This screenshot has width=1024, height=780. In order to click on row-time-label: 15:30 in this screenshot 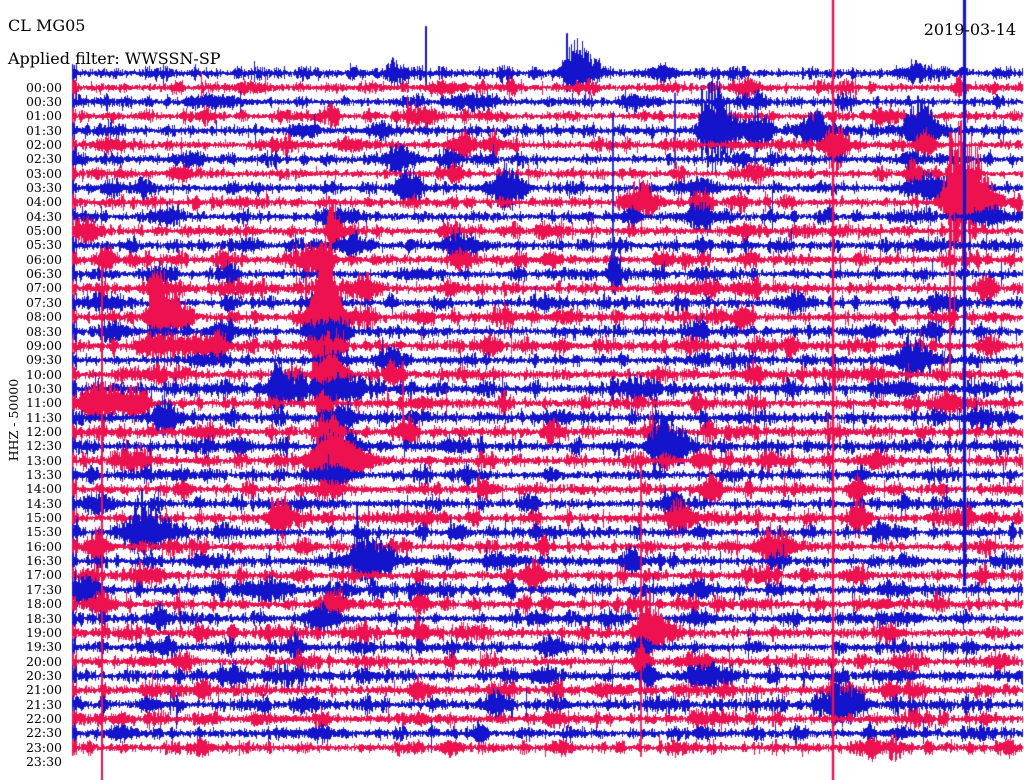, I will do `click(43, 532)`.